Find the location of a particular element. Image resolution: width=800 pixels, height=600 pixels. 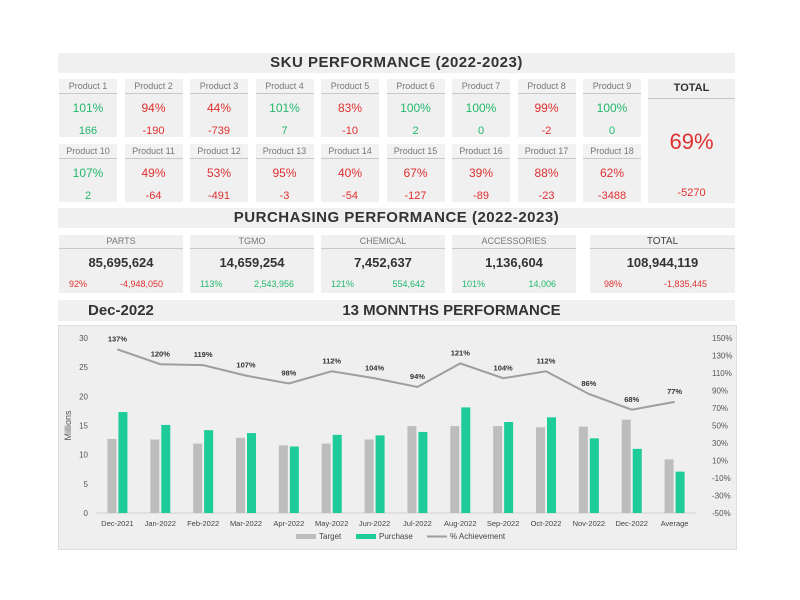

sku-card-label: Product 6 is located at coordinates (415, 86).